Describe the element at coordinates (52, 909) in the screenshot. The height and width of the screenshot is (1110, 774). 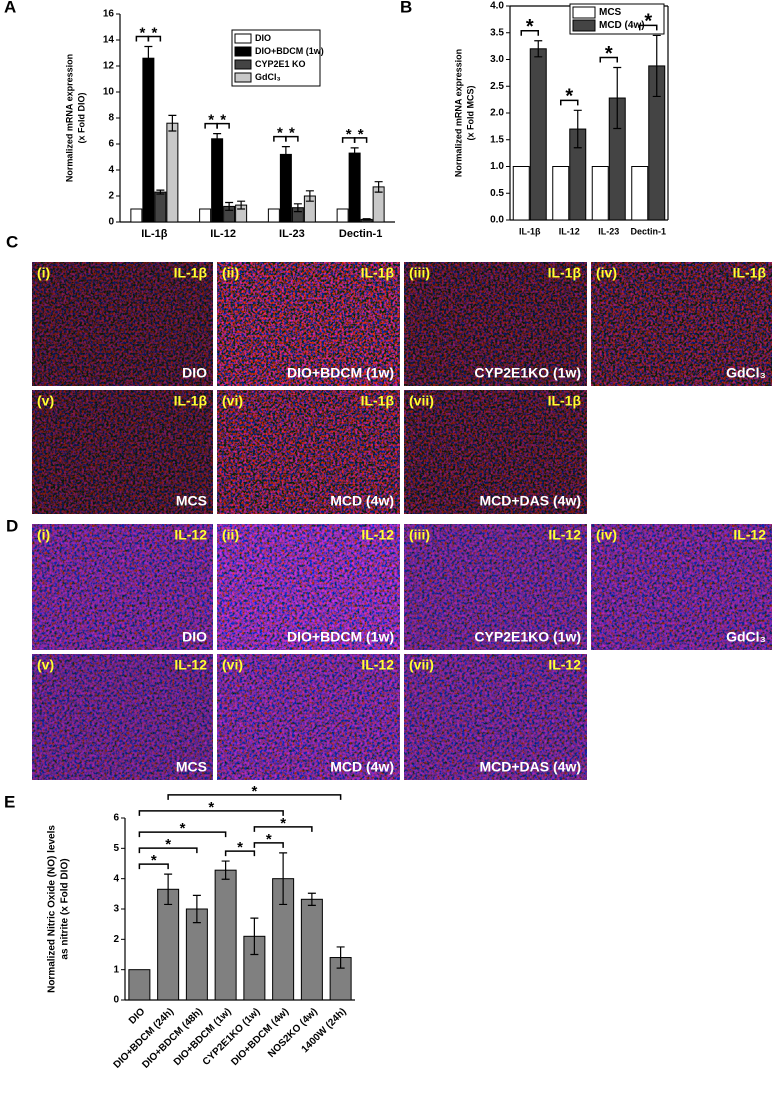
I see `y-axis-label: Normalized Nitric Oxide (NO) levels` at that location.